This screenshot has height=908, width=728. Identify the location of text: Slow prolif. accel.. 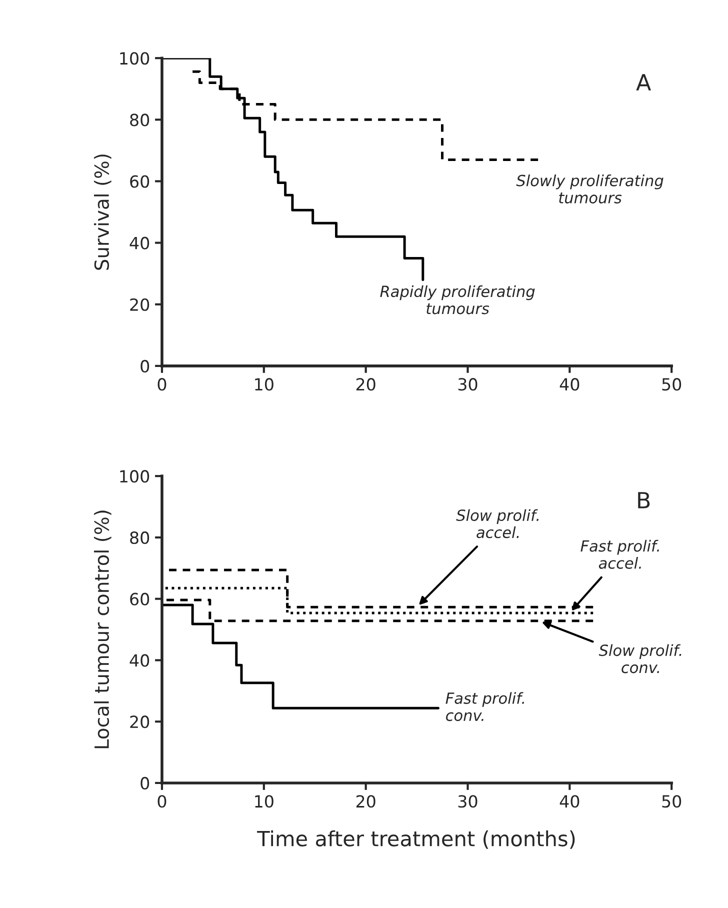
(497, 523).